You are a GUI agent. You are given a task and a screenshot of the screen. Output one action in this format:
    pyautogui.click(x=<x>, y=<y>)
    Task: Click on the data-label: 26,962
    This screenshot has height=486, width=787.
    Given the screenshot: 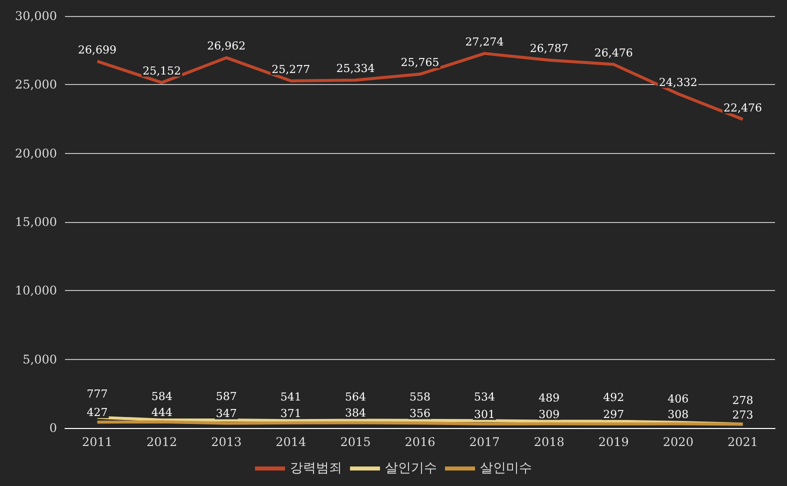 What is the action you would take?
    pyautogui.click(x=226, y=46)
    